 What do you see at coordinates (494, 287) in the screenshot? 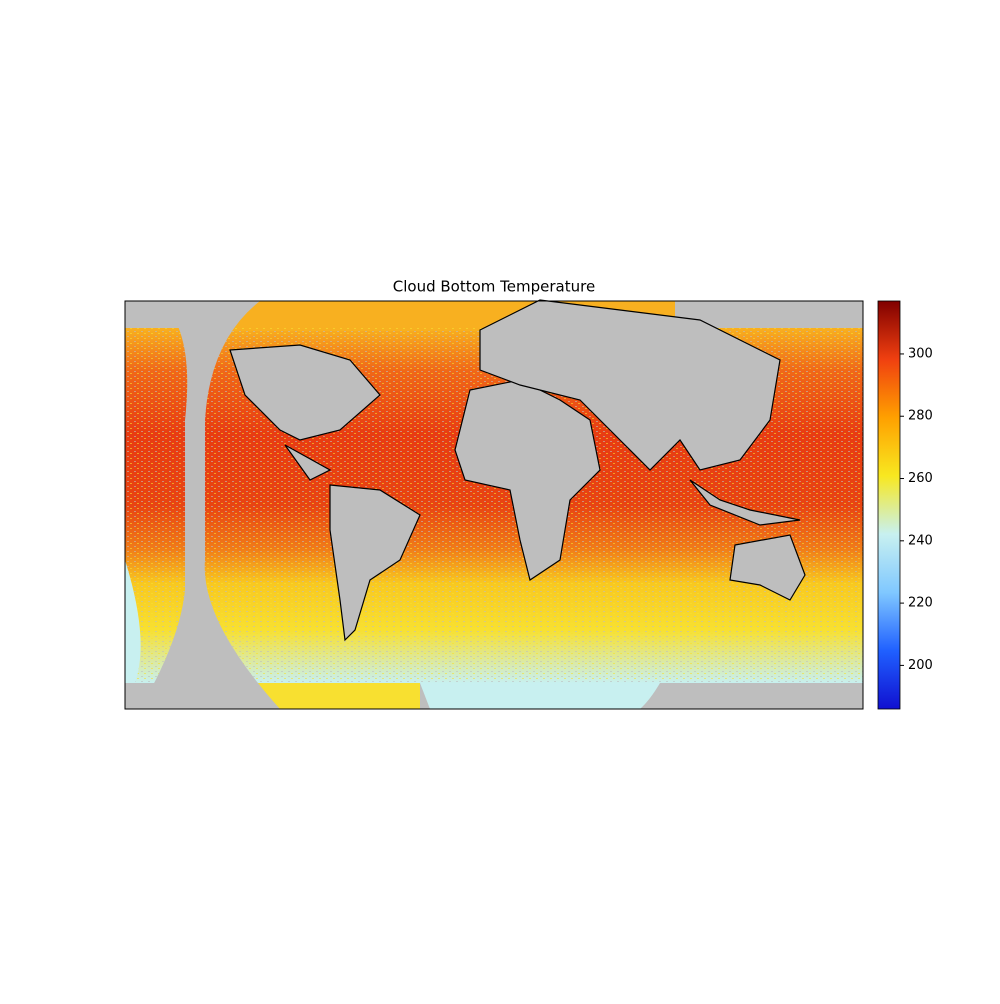
I see `chart-title: Cloud Bottom Temperature` at bounding box center [494, 287].